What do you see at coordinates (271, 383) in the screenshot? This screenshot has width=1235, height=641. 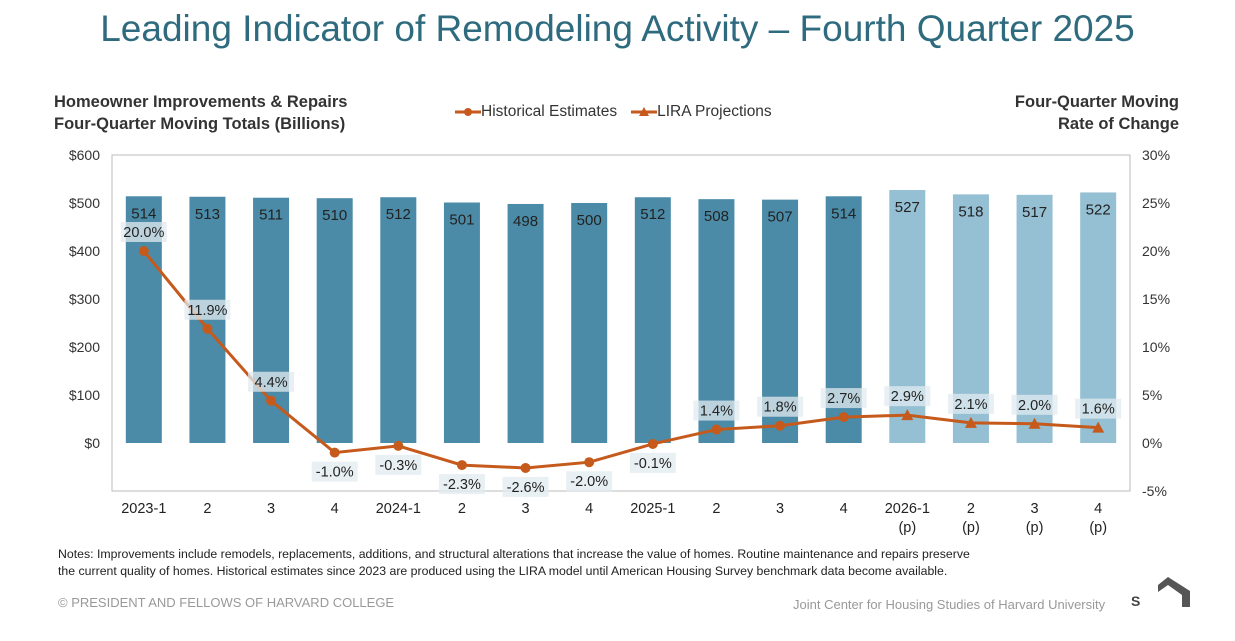 I see `rate-label: 4.4%` at bounding box center [271, 383].